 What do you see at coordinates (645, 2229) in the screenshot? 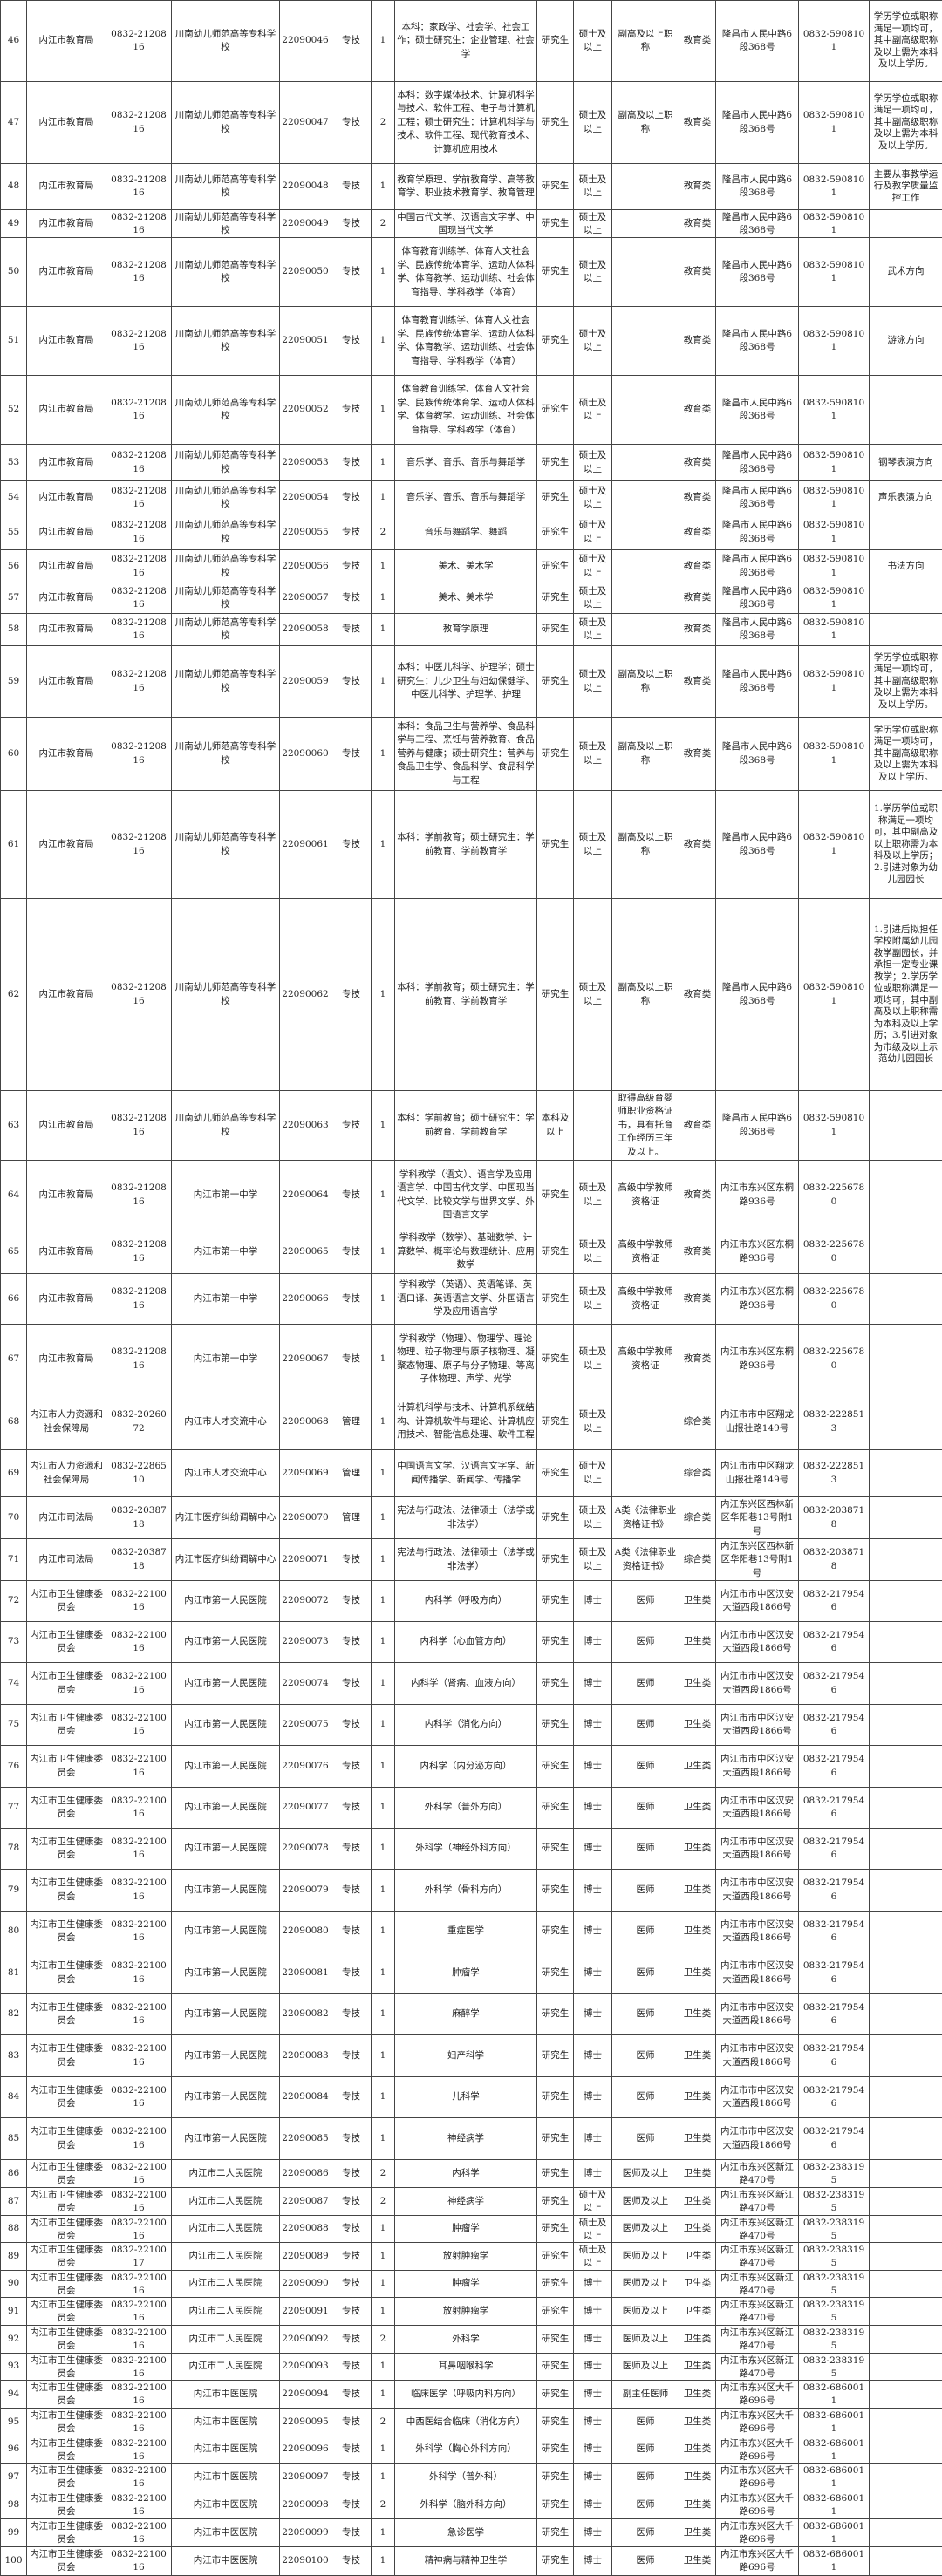
I see `other-requirements-cell: 医师及以上` at bounding box center [645, 2229].